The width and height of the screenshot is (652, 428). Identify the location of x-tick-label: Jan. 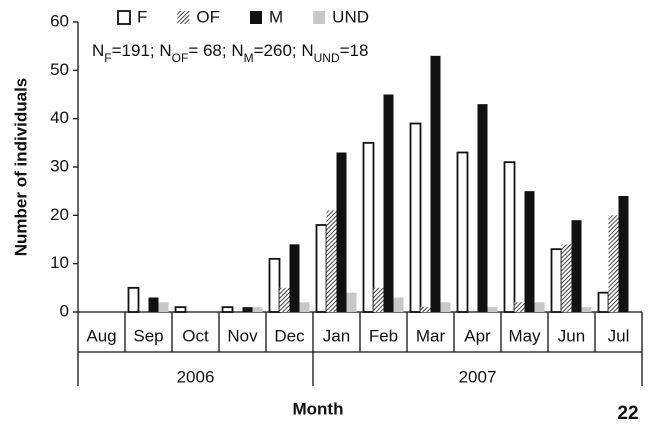
(336, 335).